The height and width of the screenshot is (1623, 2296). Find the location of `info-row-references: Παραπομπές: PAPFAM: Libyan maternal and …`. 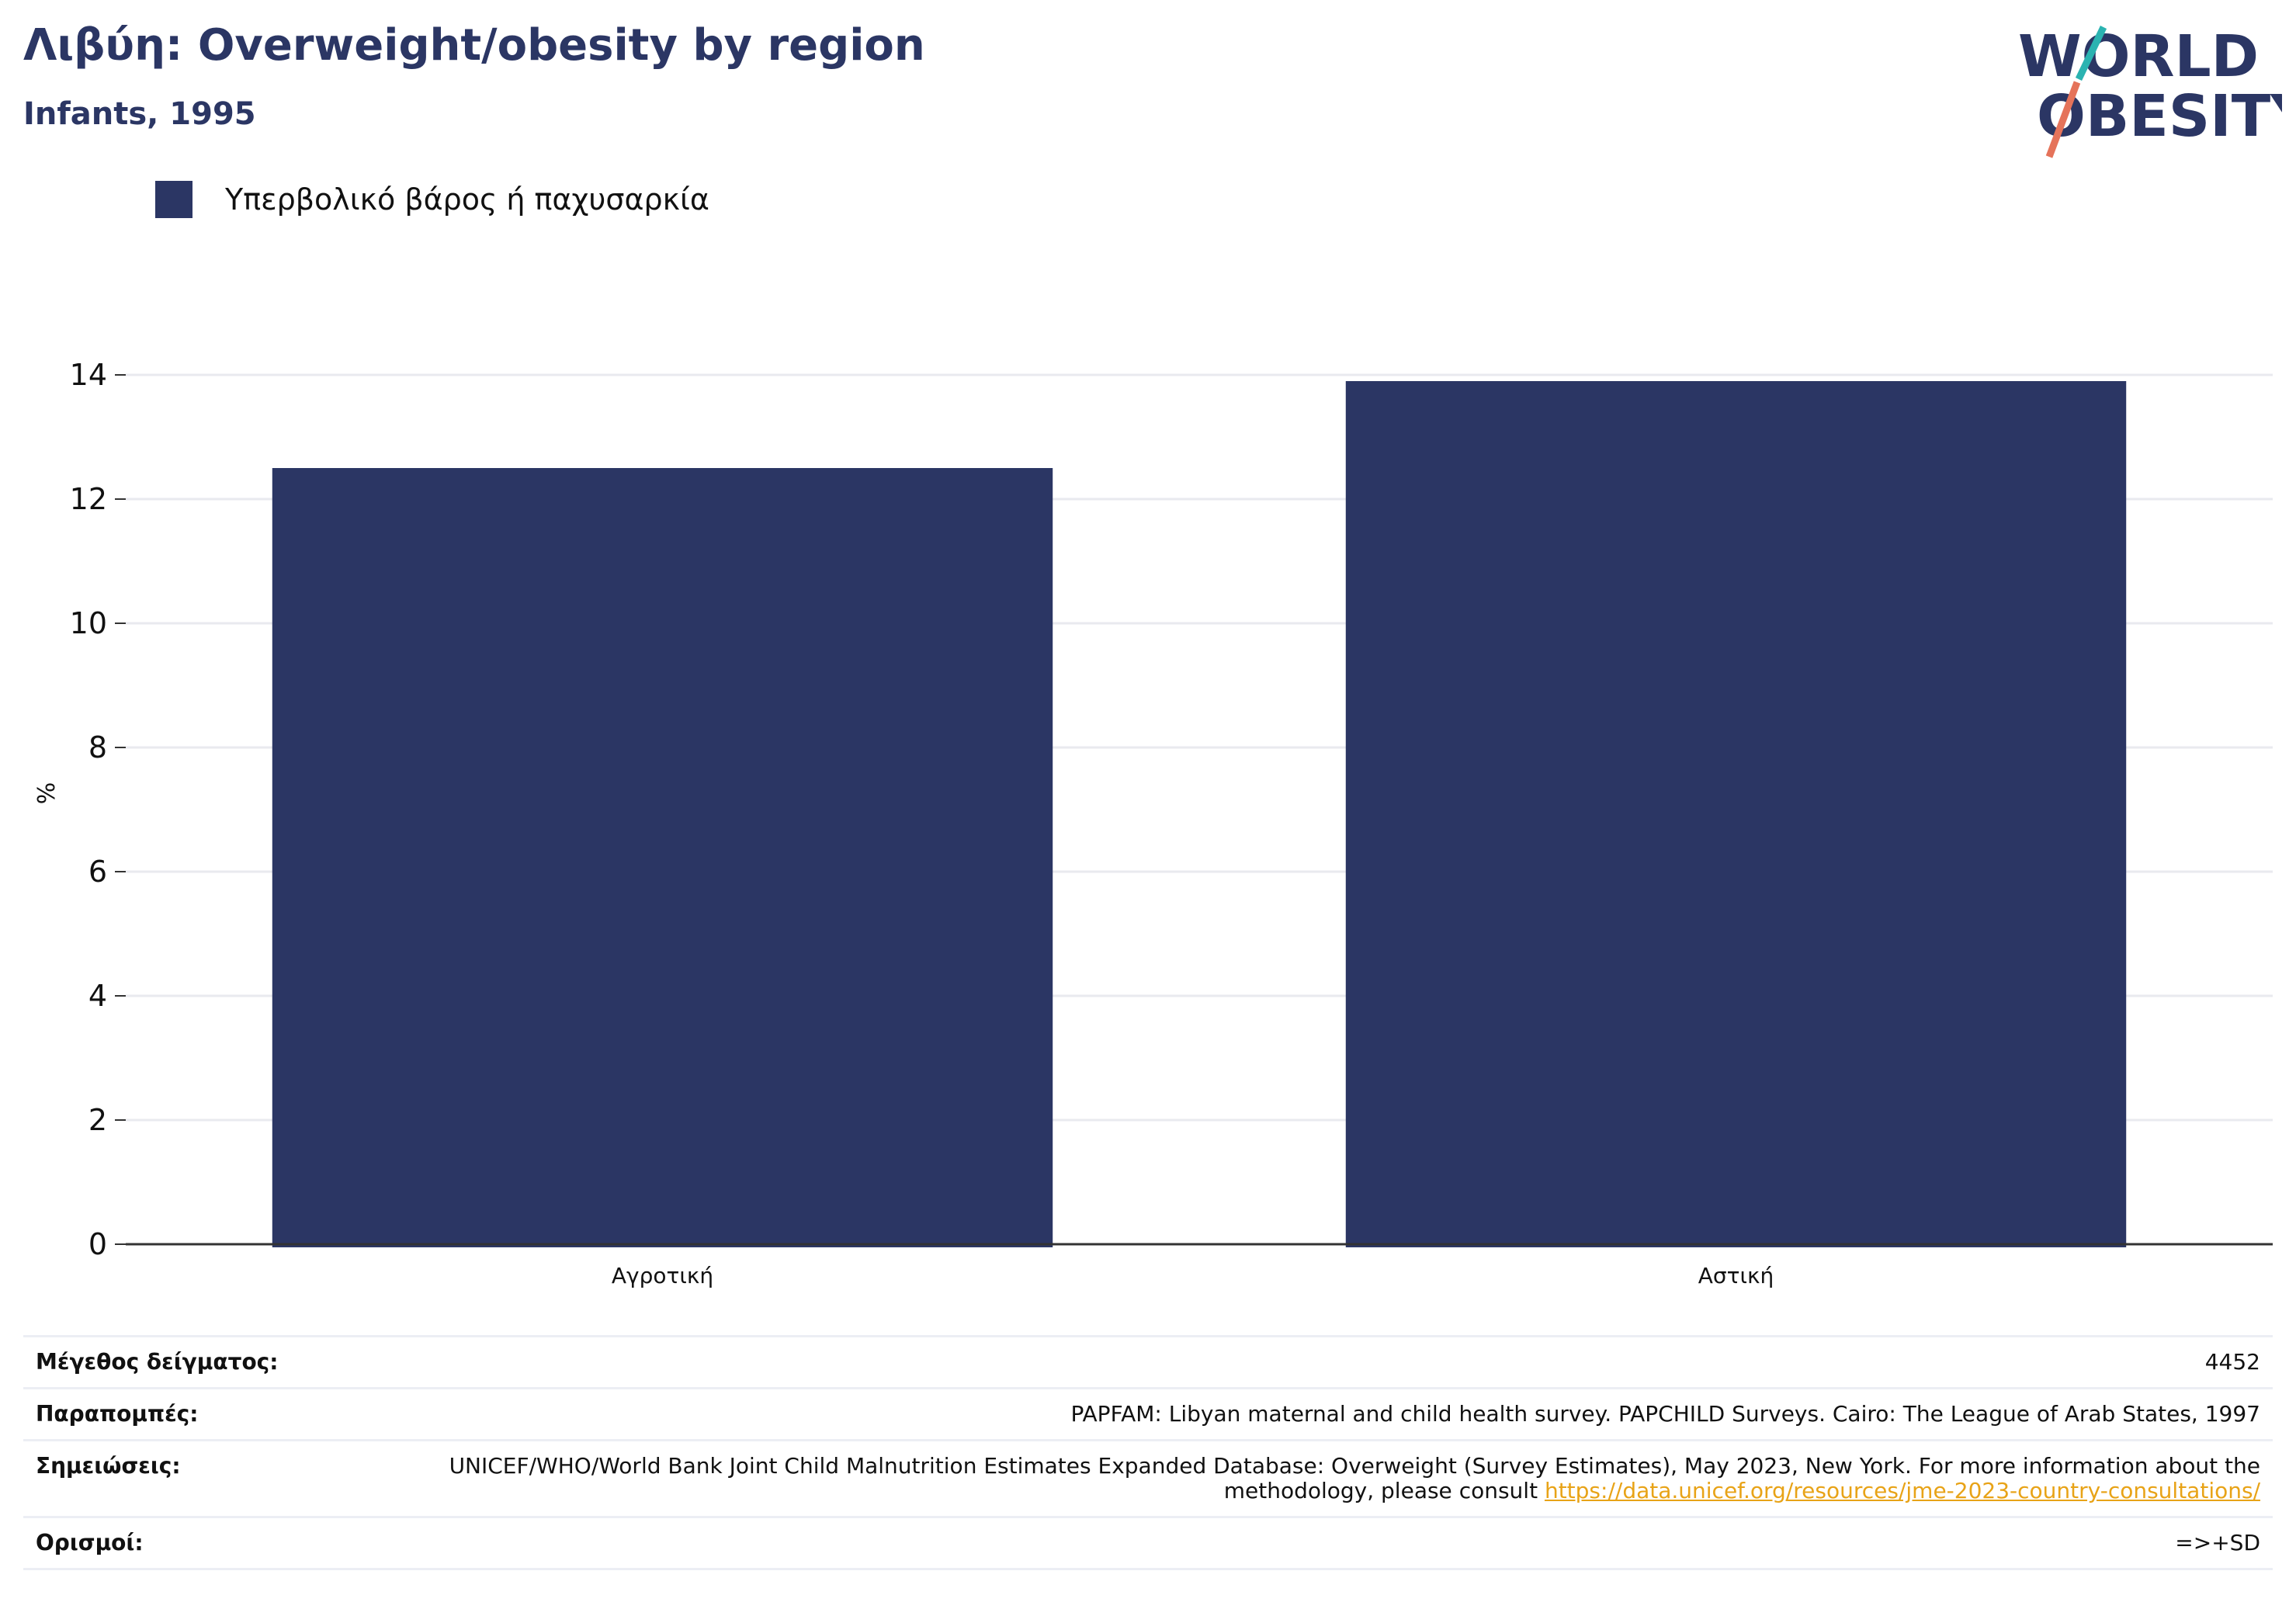

info-row-references: Παραπομπές: PAPFAM: Libyan maternal and … is located at coordinates (1148, 1414).